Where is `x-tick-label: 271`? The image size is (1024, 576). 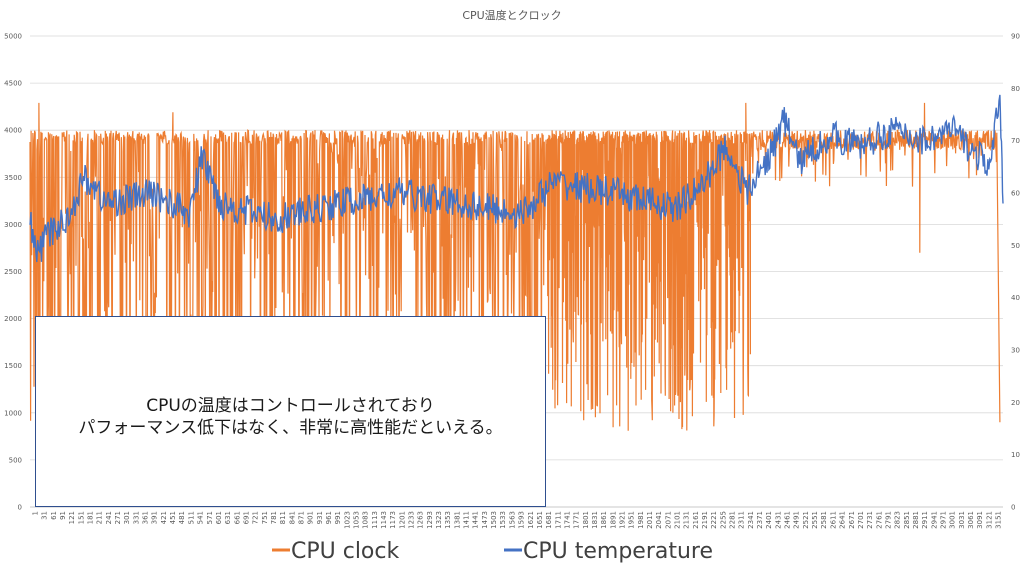
x-tick-label: 271 is located at coordinates (118, 517).